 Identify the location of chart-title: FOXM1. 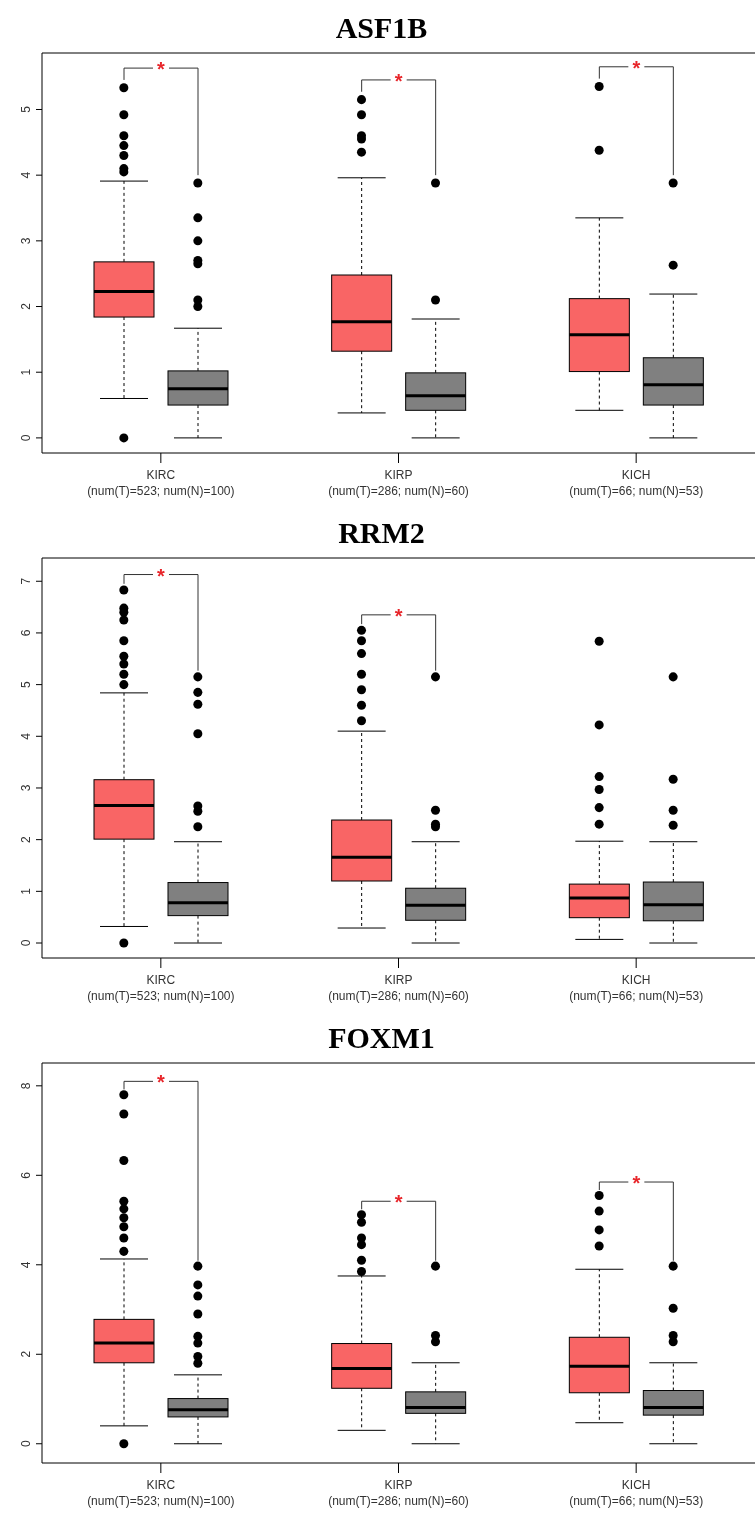
(381, 1038).